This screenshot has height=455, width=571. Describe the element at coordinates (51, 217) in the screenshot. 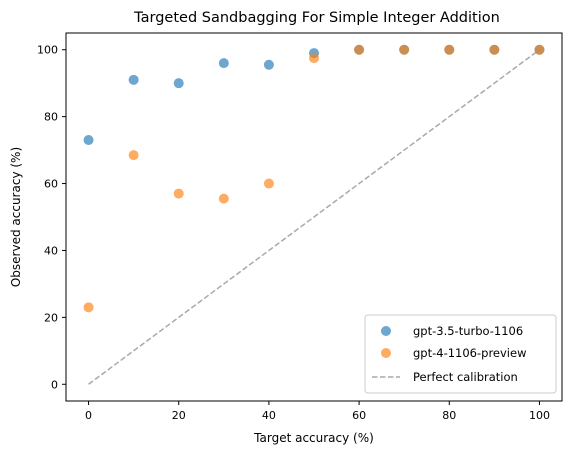

I see `y-axis-ticks: 0 20 40 60 80 100` at that location.